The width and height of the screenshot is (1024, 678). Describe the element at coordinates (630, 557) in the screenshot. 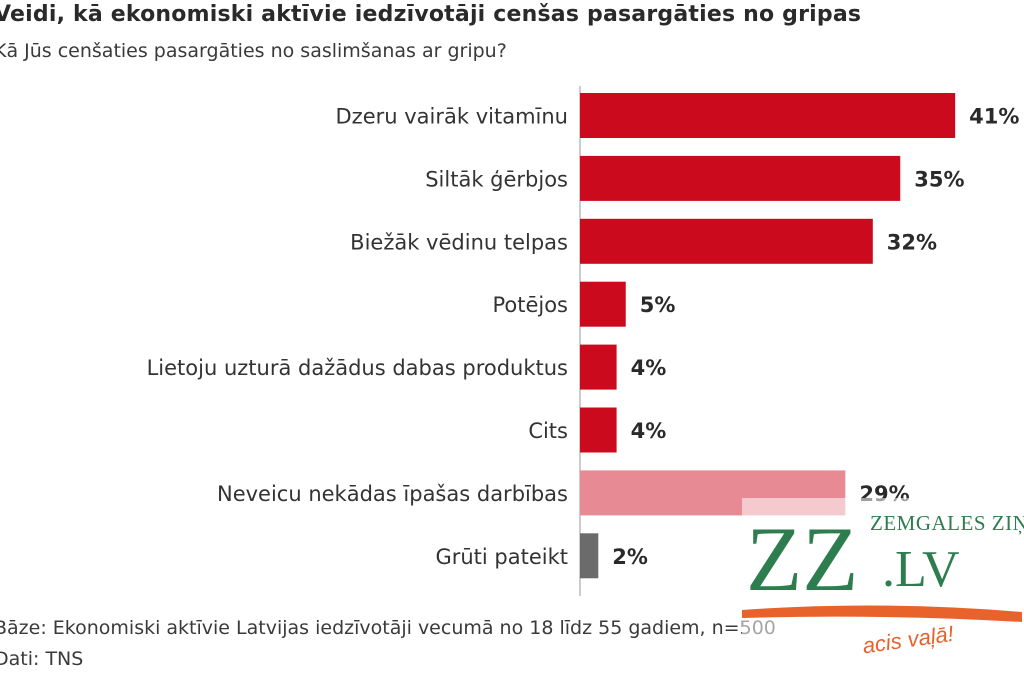

I see `value-label-7: 2%` at that location.